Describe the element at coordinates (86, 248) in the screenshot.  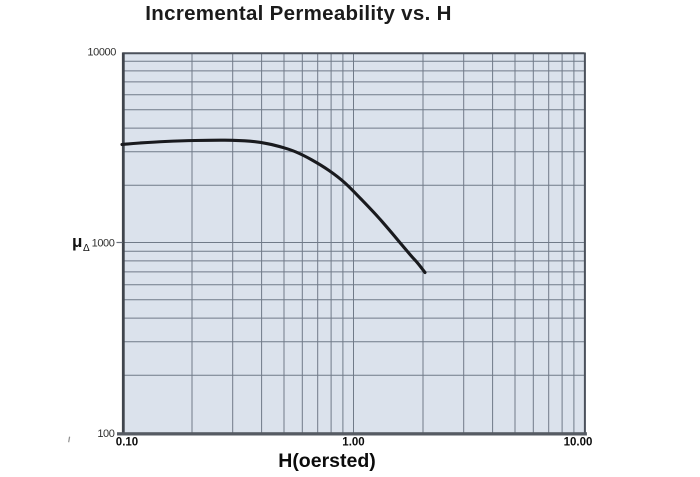
I see `svg-text: Δ` at that location.